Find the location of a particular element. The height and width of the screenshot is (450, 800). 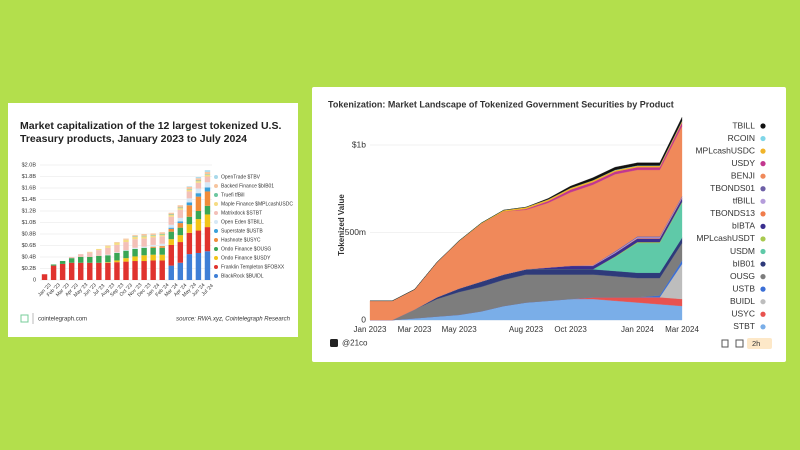

legend-label: USDY is located at coordinates (743, 163).